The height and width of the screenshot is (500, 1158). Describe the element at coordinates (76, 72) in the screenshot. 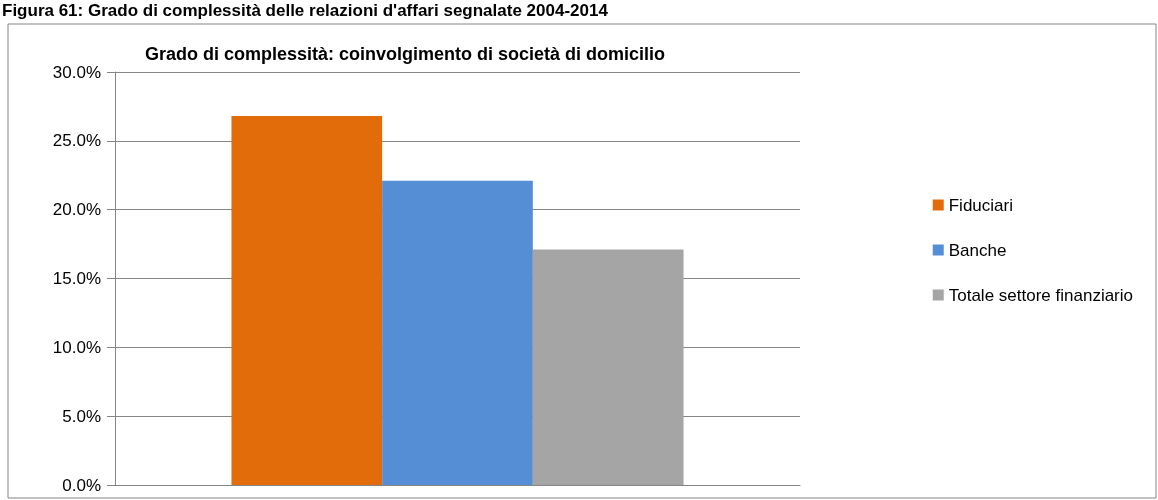

I see `y-tick-label: 30.0%` at that location.